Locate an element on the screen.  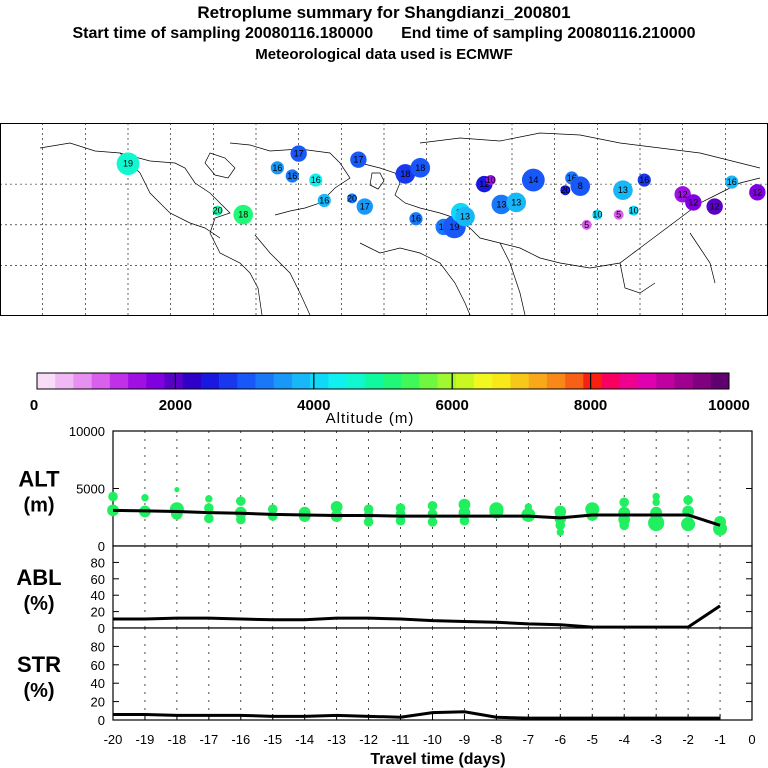
y-tick-label: 0 is located at coordinates (101, 546).